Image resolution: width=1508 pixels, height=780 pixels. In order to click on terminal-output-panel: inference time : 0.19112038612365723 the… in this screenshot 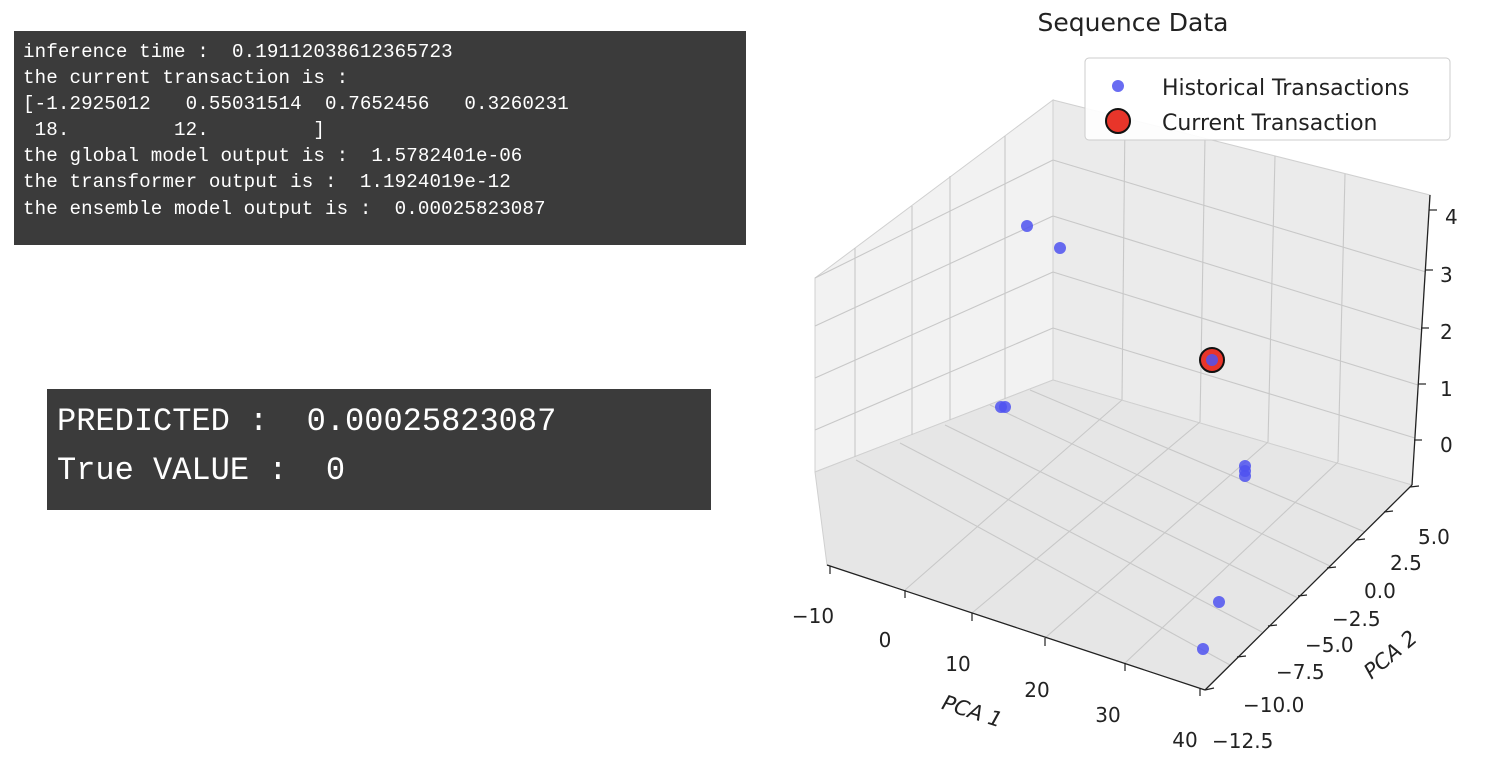, I will do `click(380, 138)`.